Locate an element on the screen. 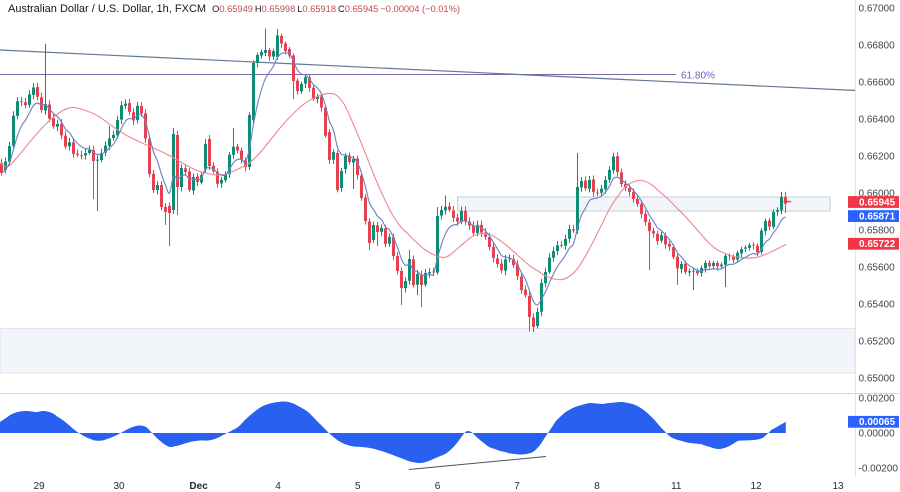  svg-text: 13 is located at coordinates (838, 486).